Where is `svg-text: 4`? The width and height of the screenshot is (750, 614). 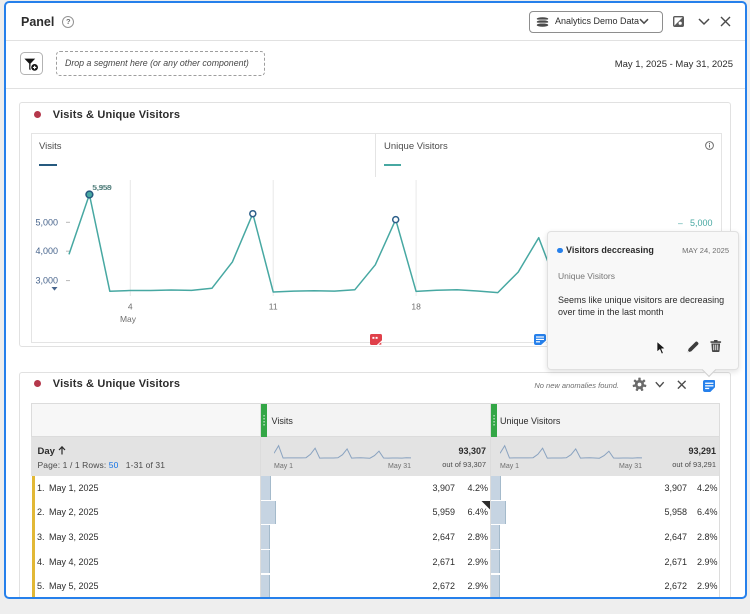
svg-text: 4 is located at coordinates (130, 307).